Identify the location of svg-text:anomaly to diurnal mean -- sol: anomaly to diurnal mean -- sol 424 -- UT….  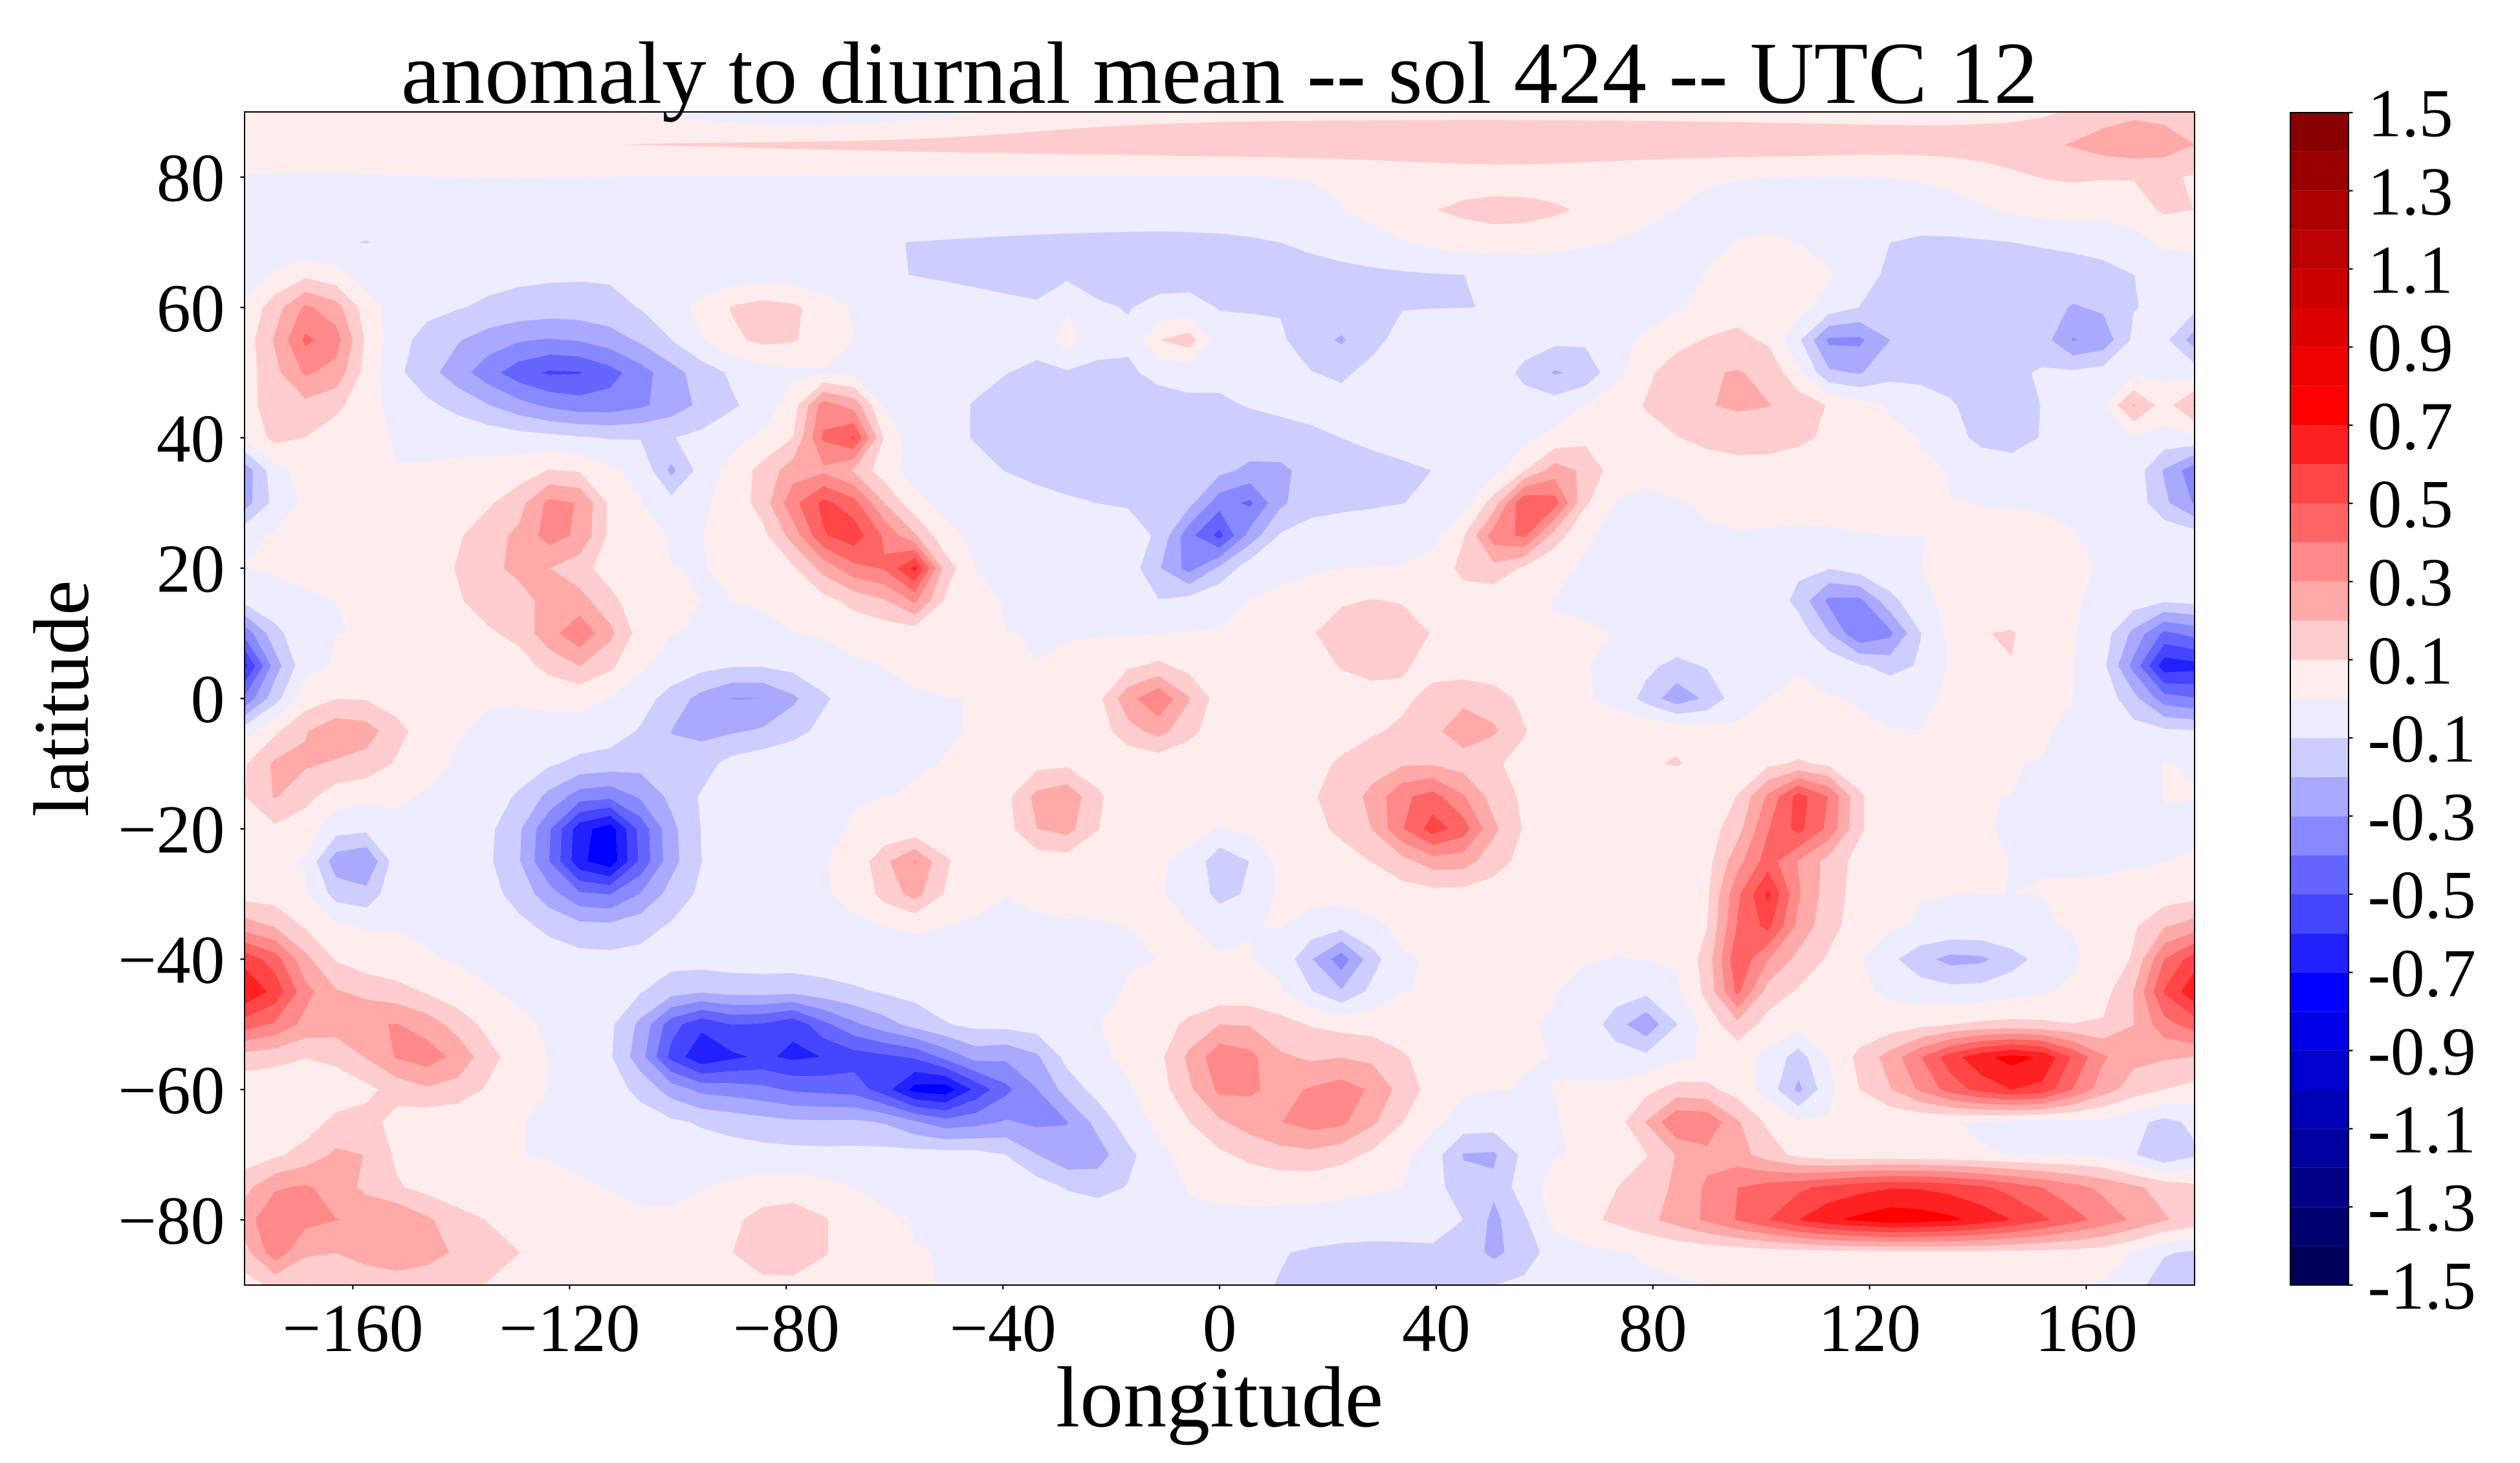
(1219, 73).